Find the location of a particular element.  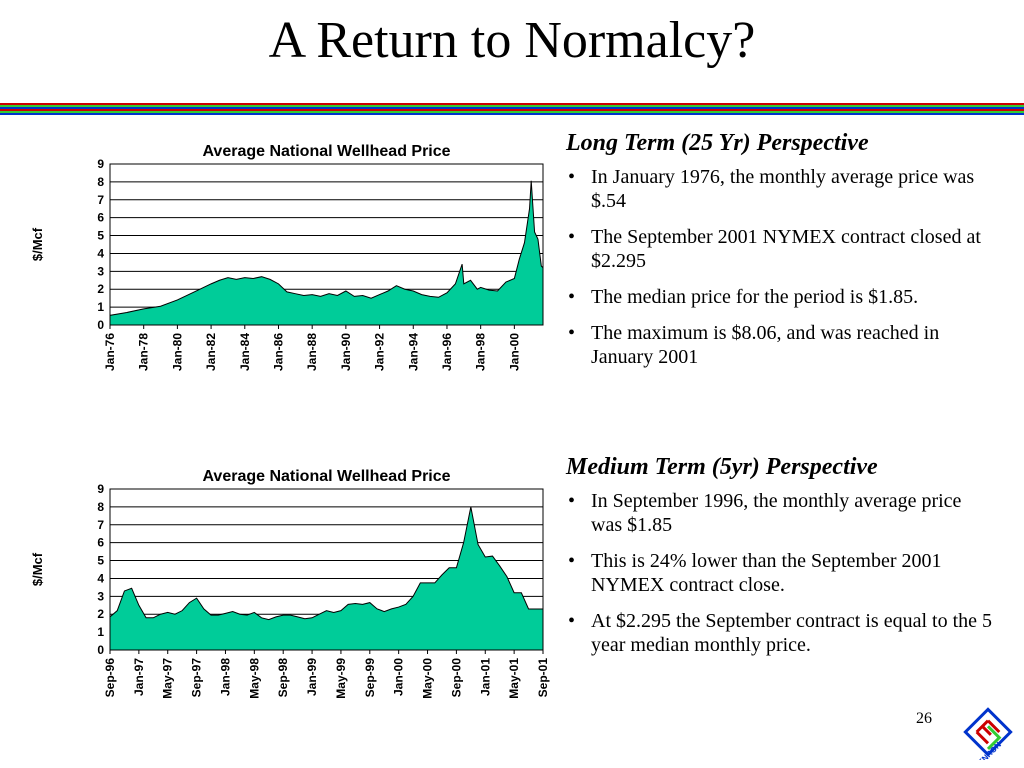

enron-logo: ENRON is located at coordinates (988, 733).